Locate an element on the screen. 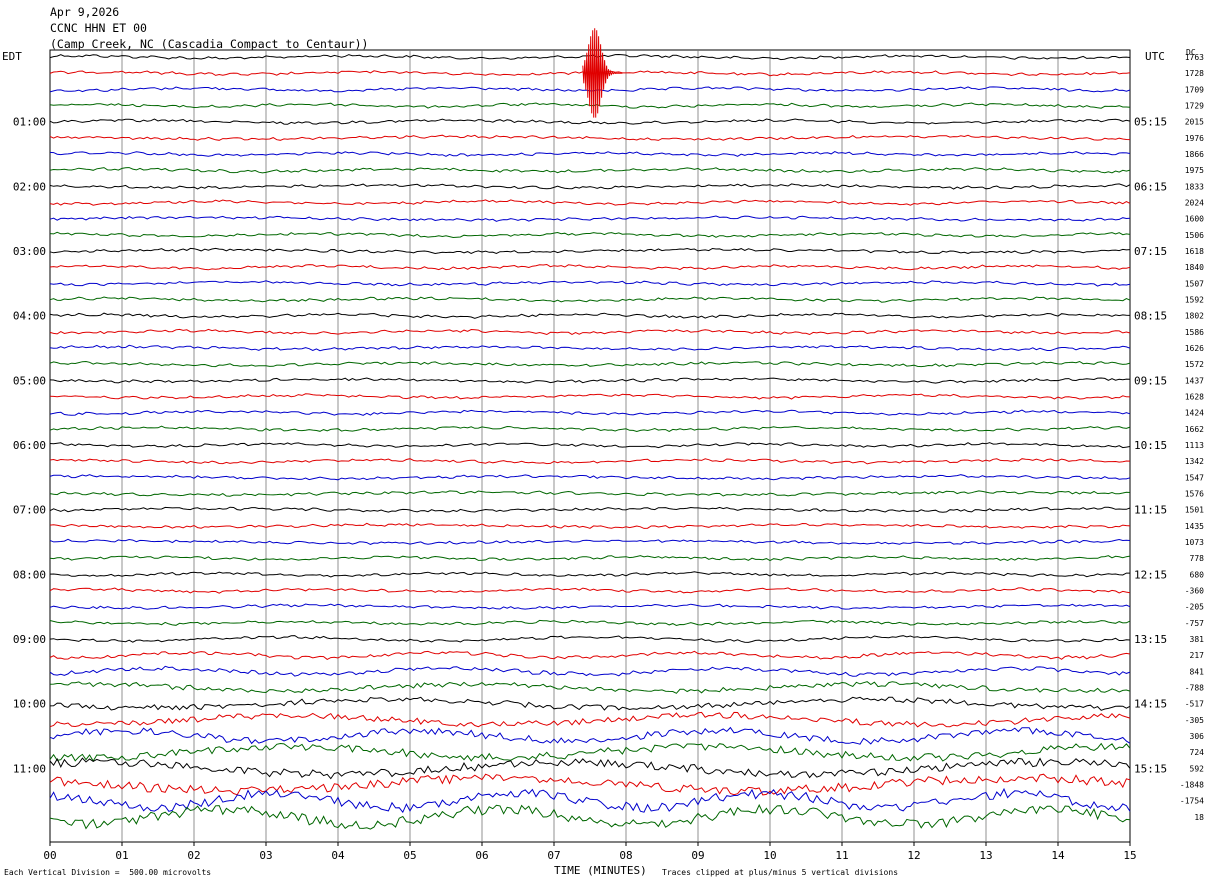 Image resolution: width=1210 pixels, height=886 pixels. dc-offset-label: 1802 is located at coordinates (1194, 316).